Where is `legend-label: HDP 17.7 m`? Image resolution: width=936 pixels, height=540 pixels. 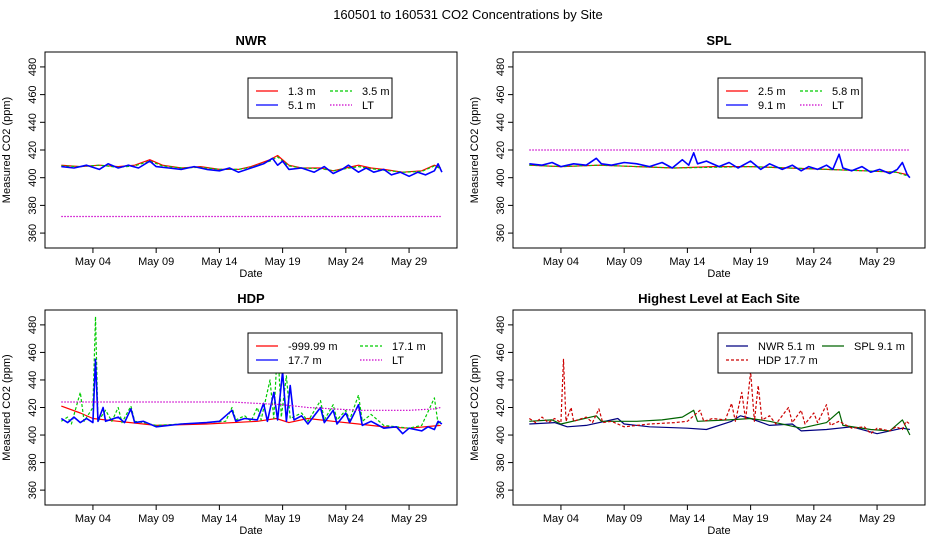
legend-label: HDP 17.7 m is located at coordinates (788, 361).